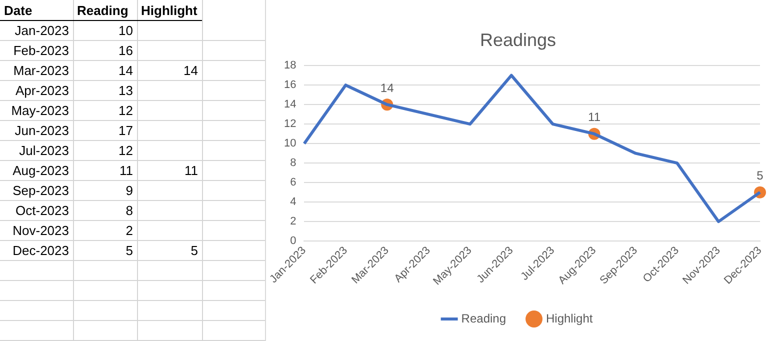 The image size is (778, 341). What do you see at coordinates (129, 211) in the screenshot?
I see `data-label: 8` at bounding box center [129, 211].